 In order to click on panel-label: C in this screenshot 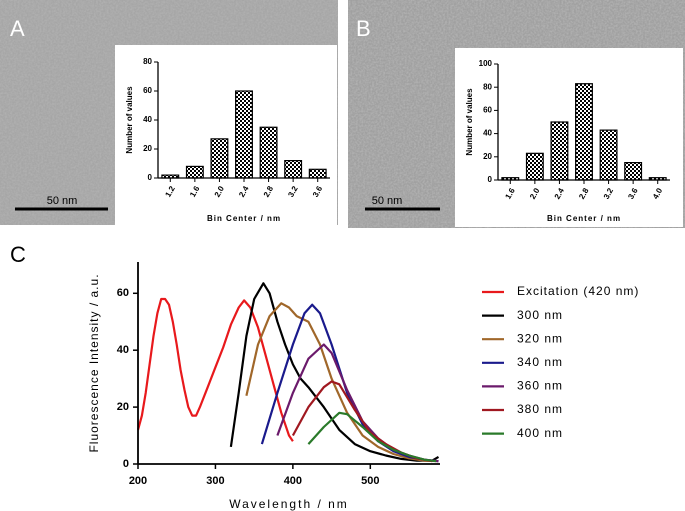, I will do `click(18, 254)`.